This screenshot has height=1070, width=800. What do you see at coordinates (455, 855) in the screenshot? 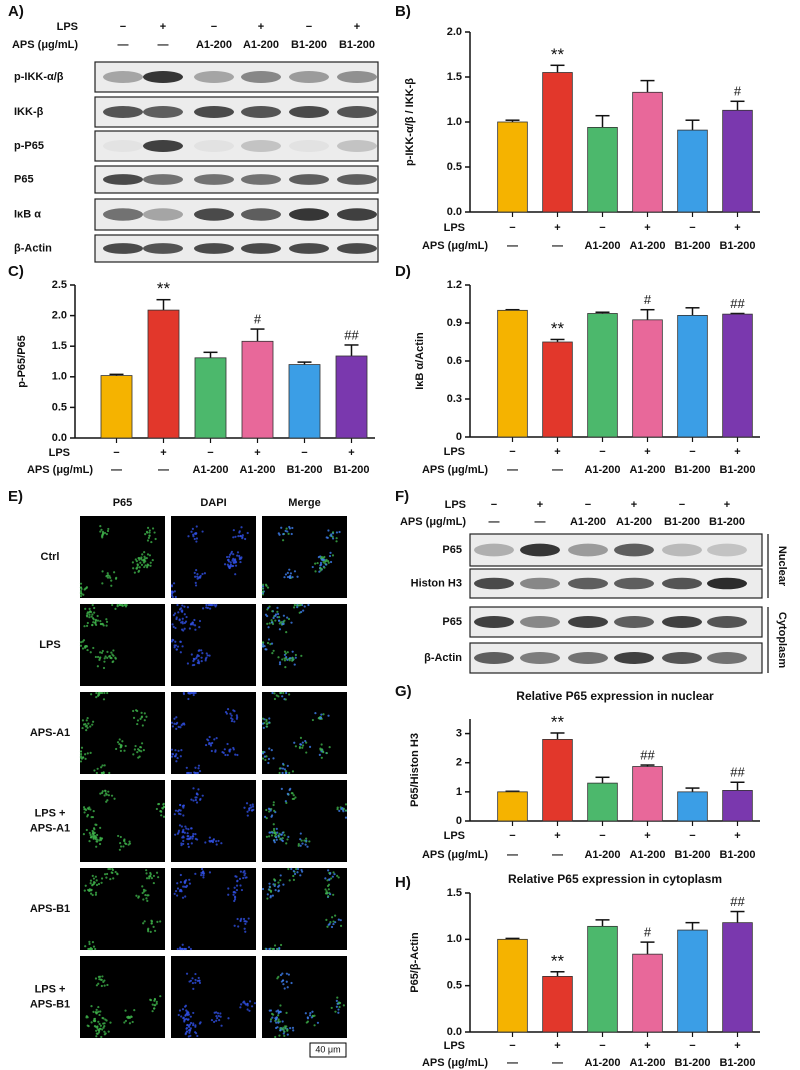
I see `condition-name: APS (μg/mL)` at bounding box center [455, 855].